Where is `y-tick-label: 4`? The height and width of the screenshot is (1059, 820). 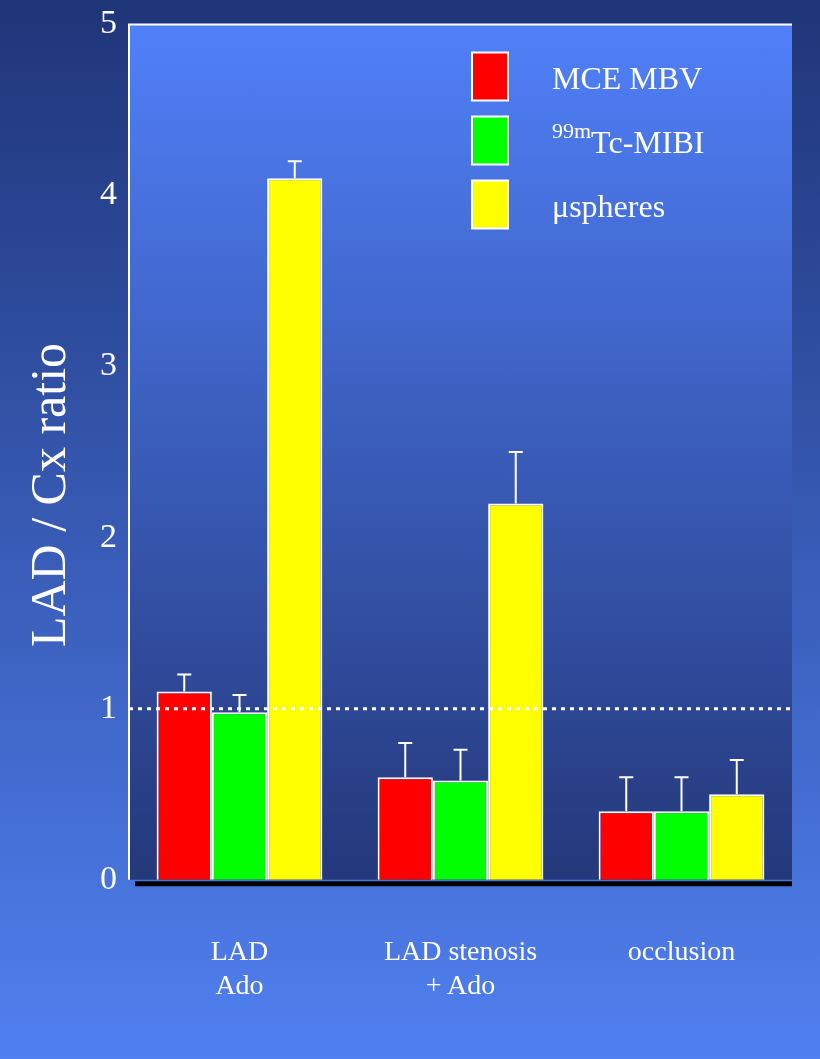 y-tick-label: 4 is located at coordinates (108, 193).